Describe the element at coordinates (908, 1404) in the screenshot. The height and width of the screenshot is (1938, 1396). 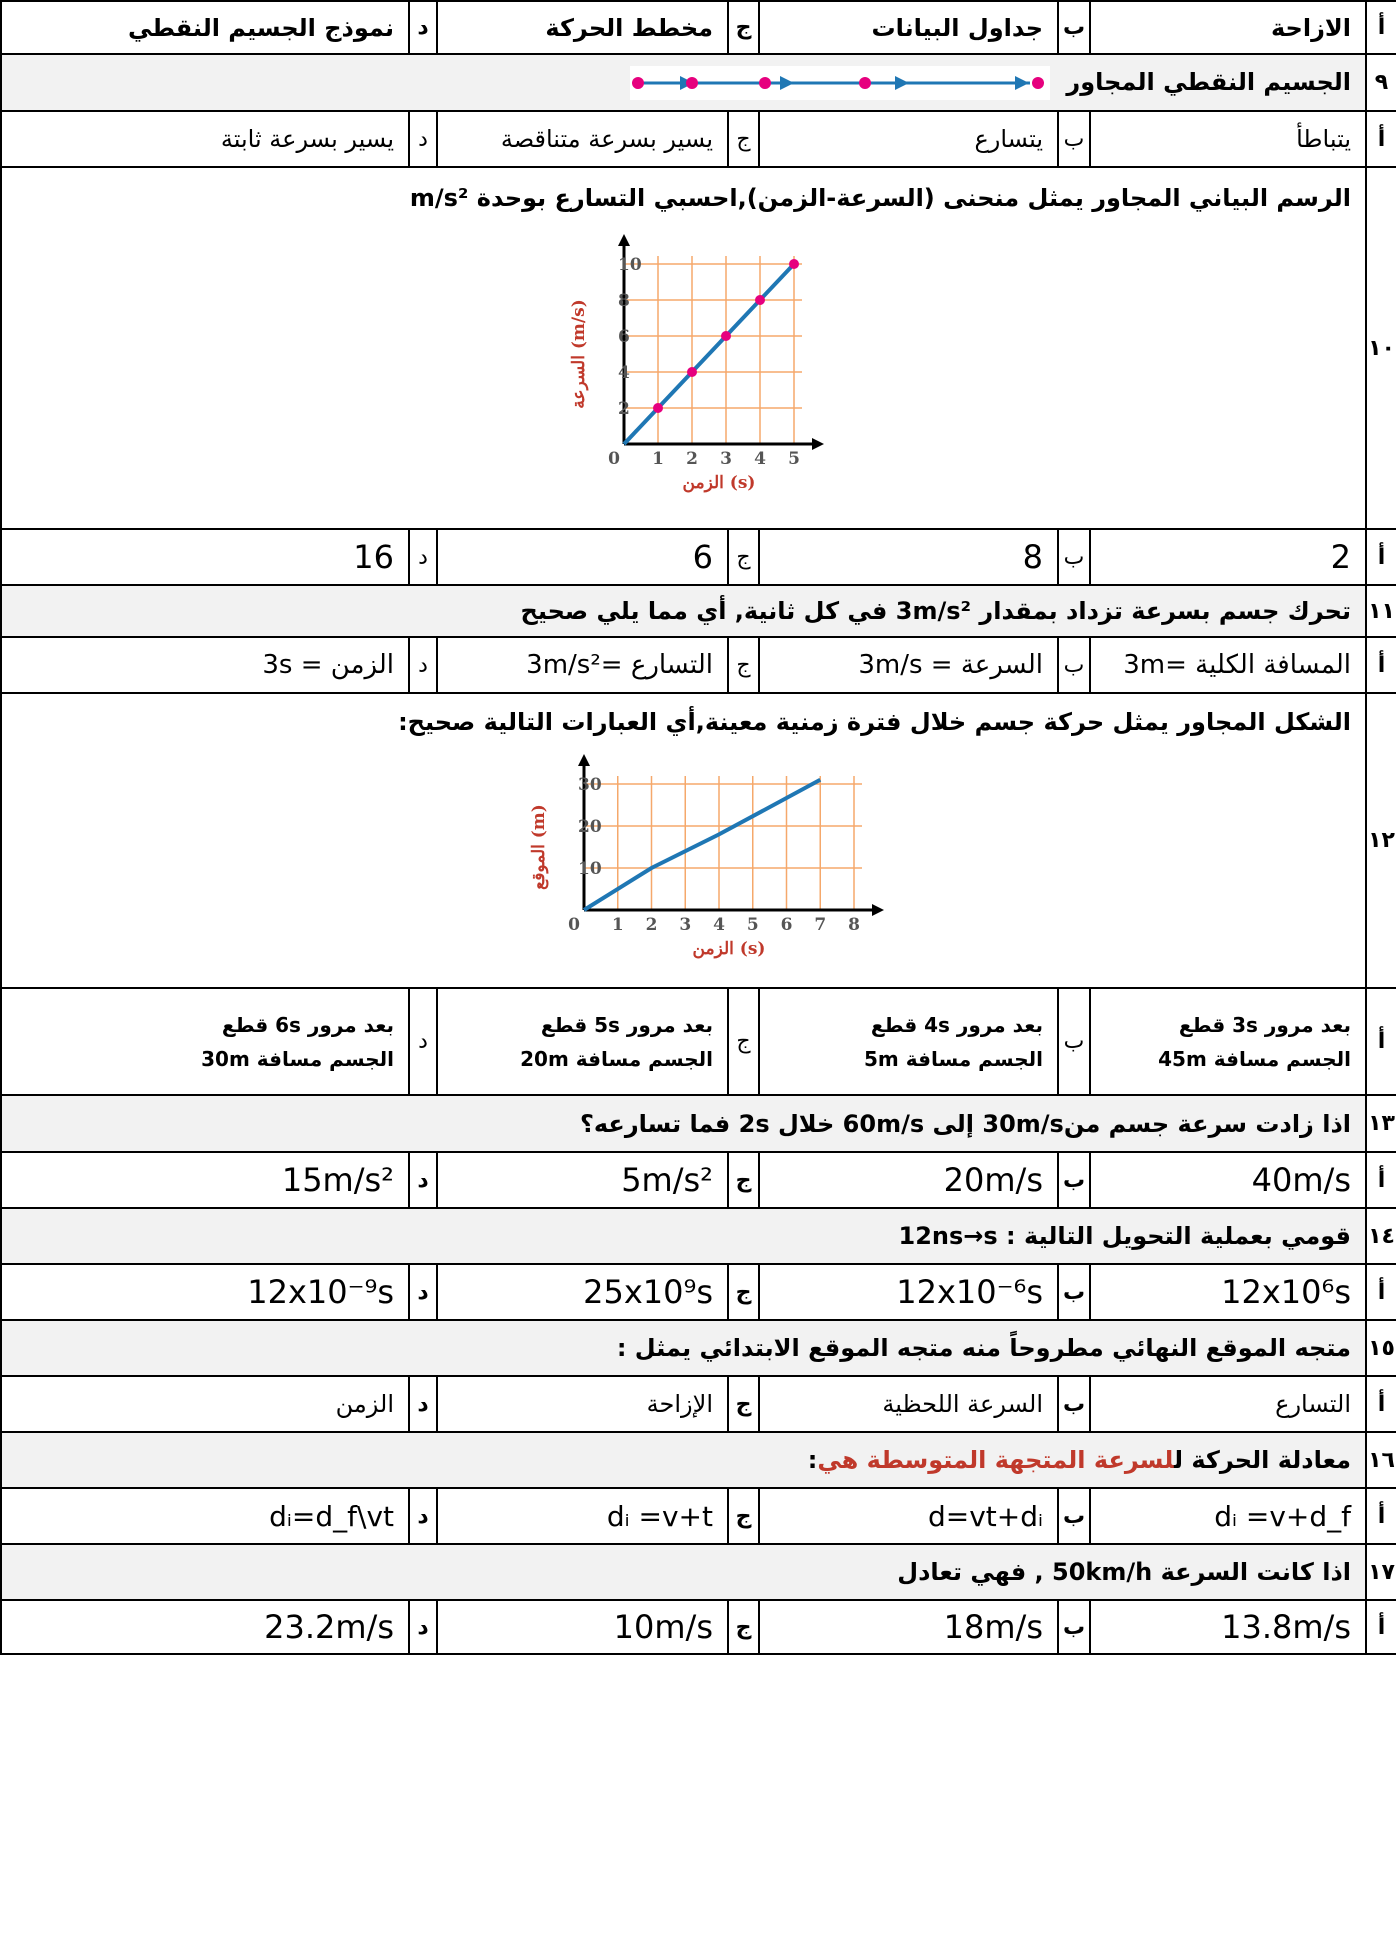
I see `option-b: السرعة اللحظية` at that location.